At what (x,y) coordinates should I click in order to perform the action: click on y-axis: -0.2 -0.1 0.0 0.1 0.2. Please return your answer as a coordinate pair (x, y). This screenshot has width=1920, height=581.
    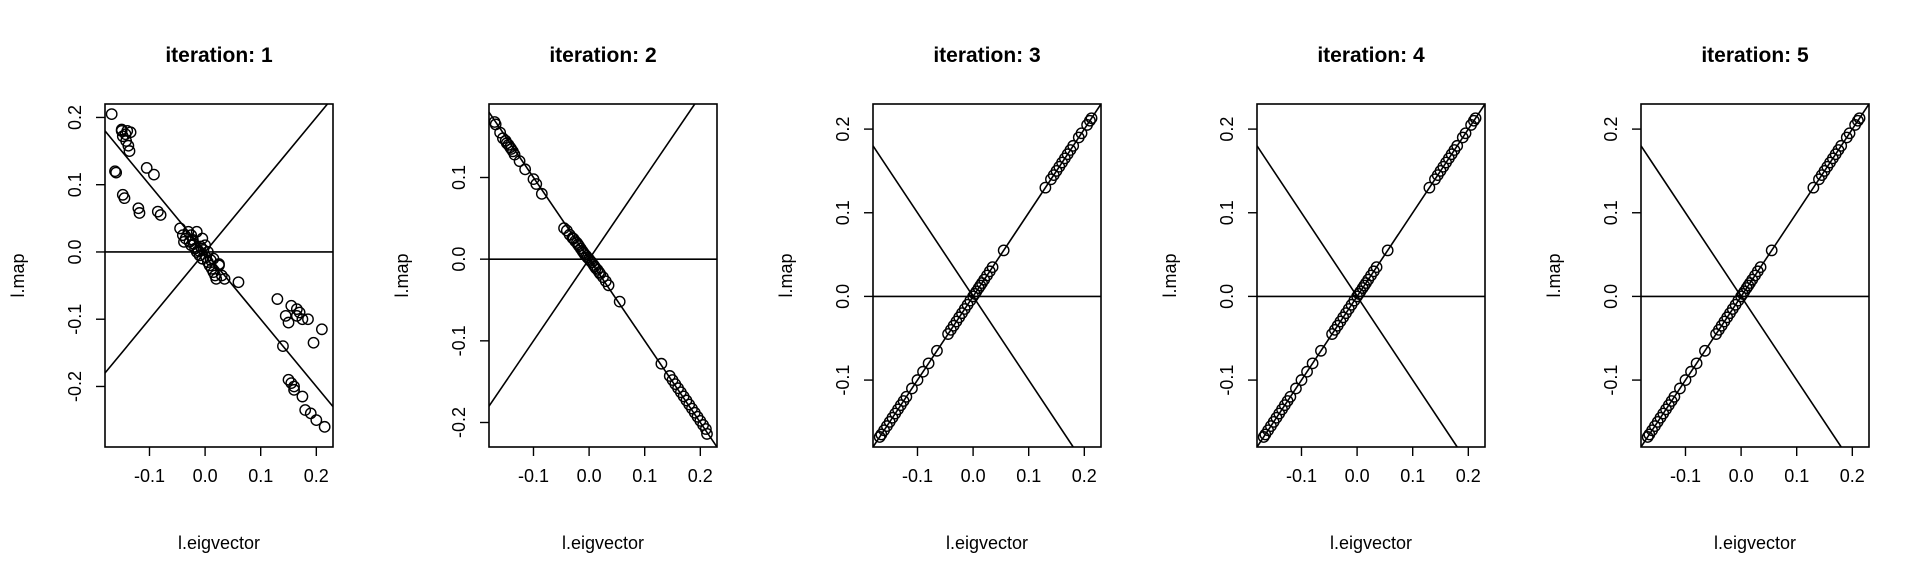
    Looking at the image, I should click on (85, 253).